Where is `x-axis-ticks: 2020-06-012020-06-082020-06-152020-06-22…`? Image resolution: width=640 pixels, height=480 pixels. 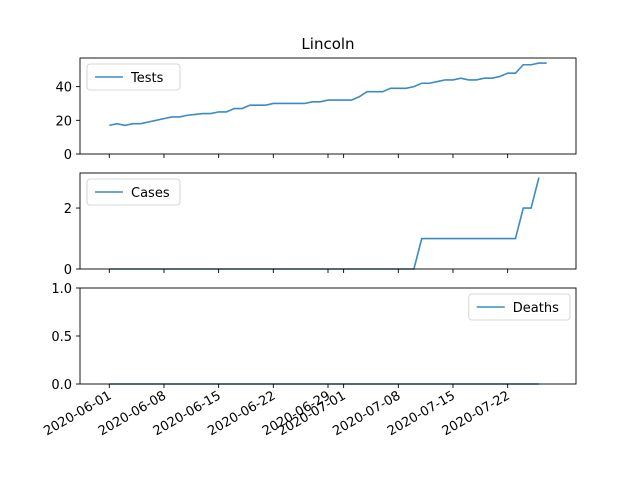
x-axis-ticks: 2020-06-012020-06-082020-06-152020-06-22… is located at coordinates (276, 413).